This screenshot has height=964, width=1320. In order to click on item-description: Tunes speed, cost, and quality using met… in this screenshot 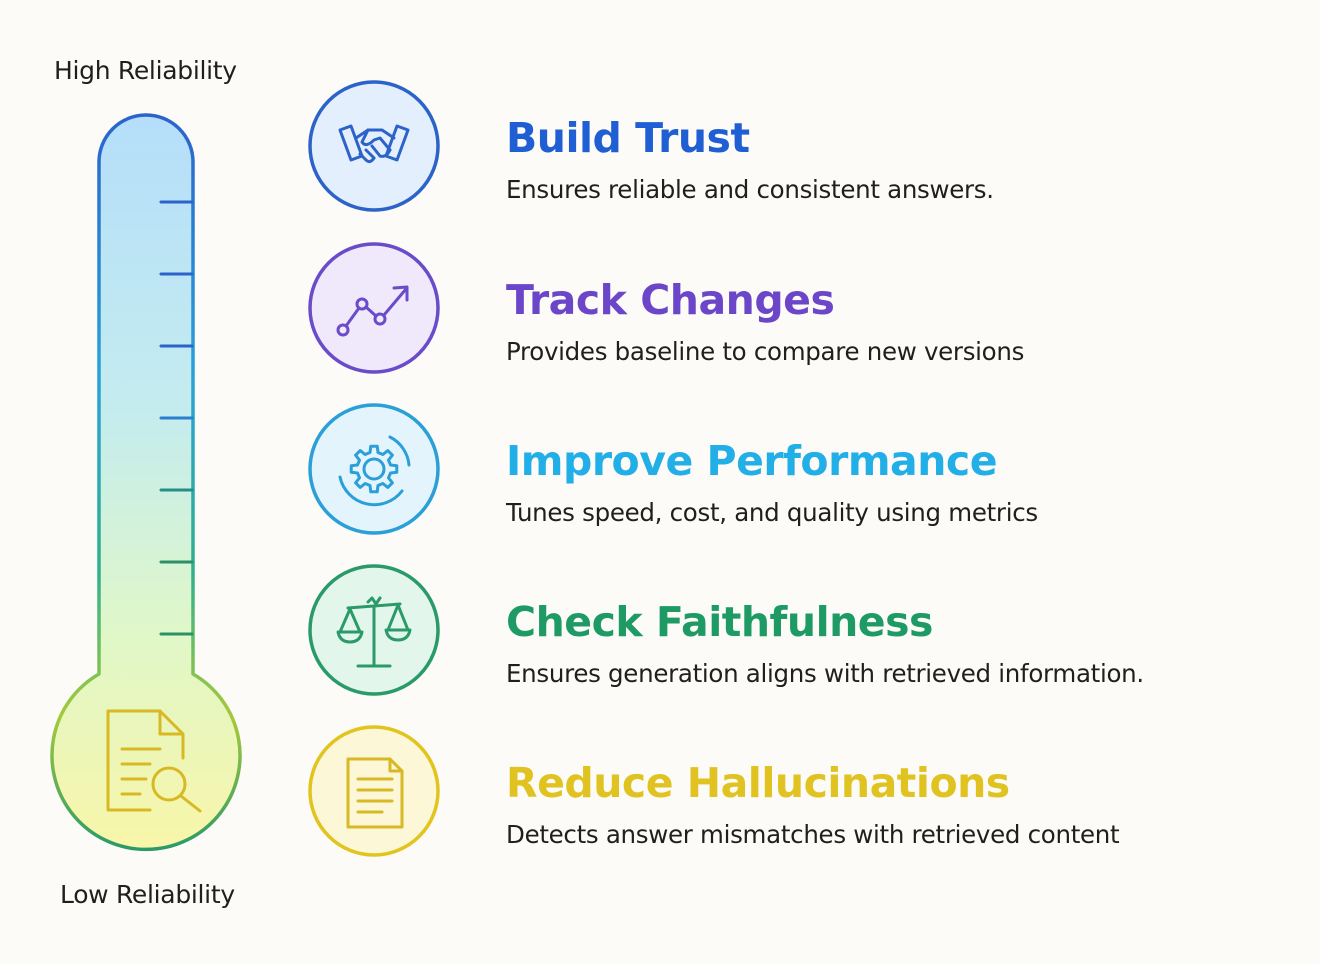, I will do `click(772, 512)`.